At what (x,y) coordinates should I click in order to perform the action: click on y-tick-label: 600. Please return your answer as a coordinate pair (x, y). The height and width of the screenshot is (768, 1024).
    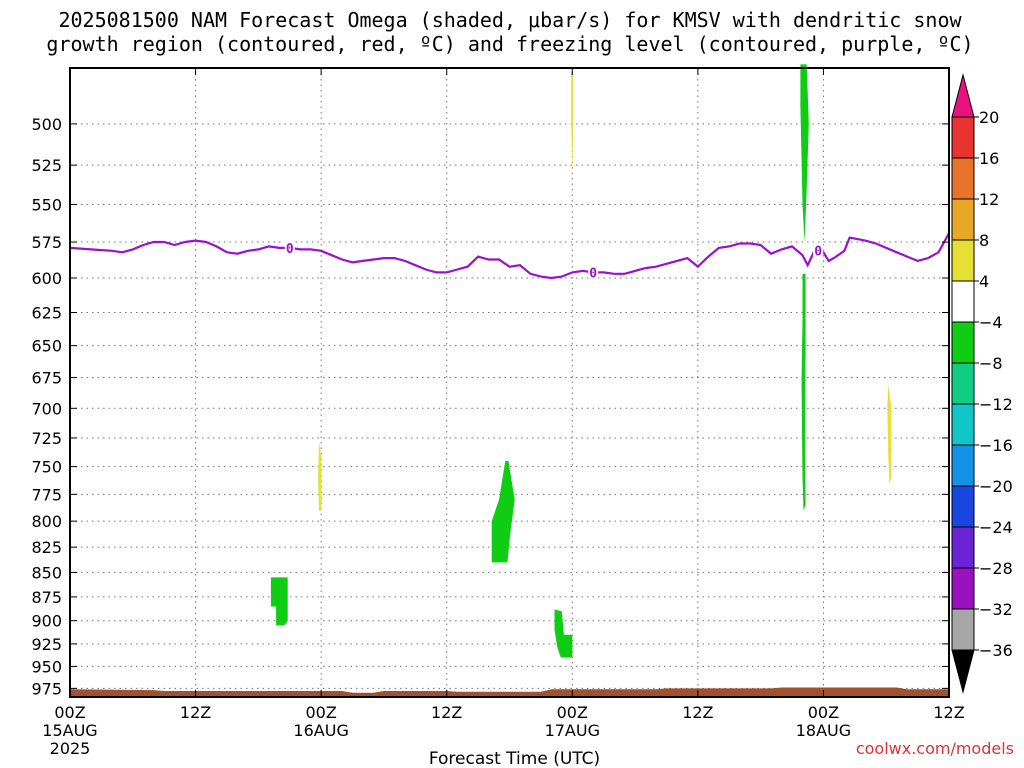
    Looking at the image, I should click on (46, 278).